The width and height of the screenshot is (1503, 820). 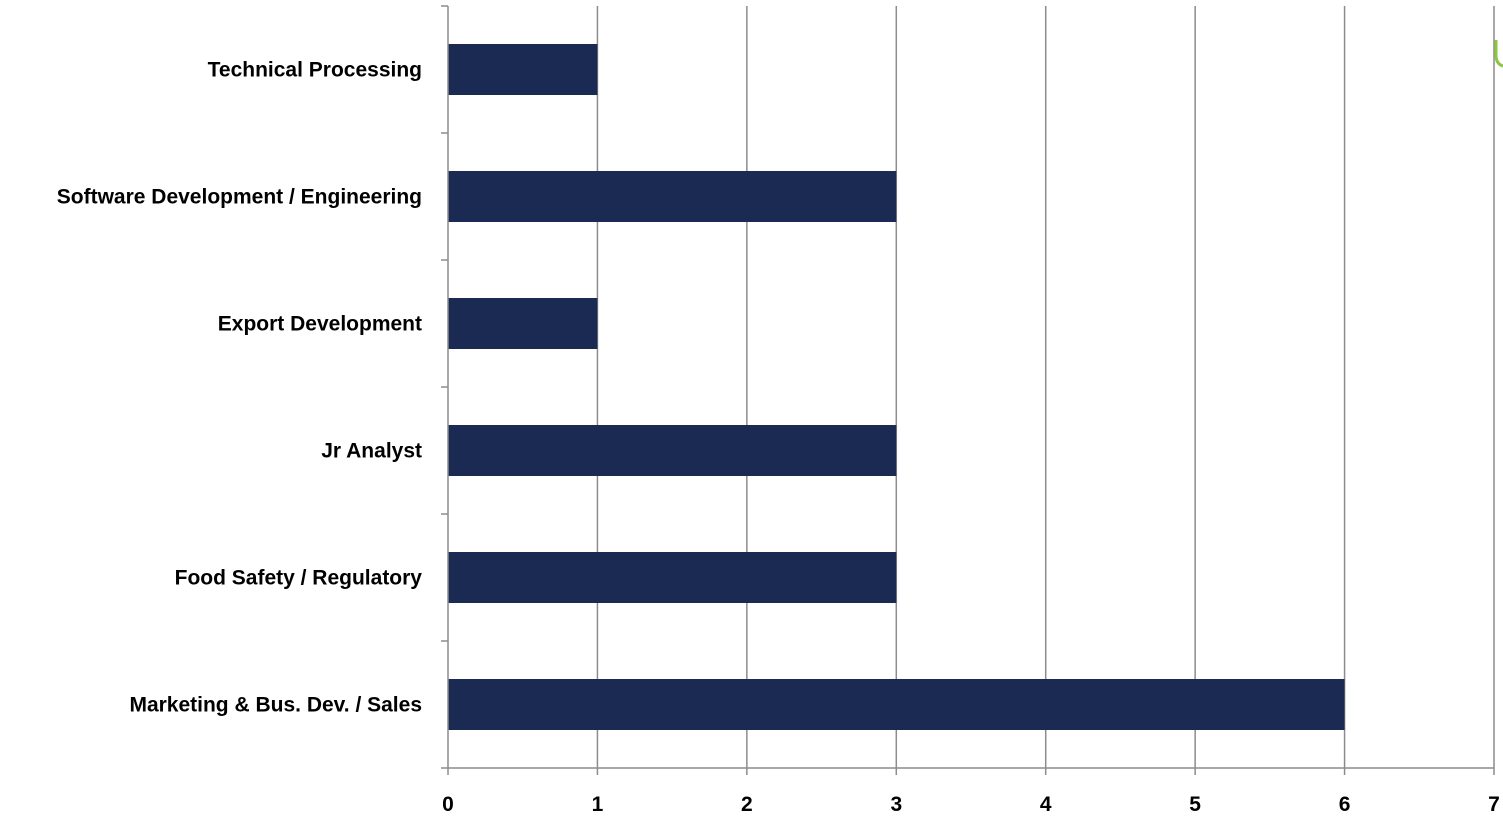 What do you see at coordinates (320, 324) in the screenshot?
I see `category-label-2: Export Development` at bounding box center [320, 324].